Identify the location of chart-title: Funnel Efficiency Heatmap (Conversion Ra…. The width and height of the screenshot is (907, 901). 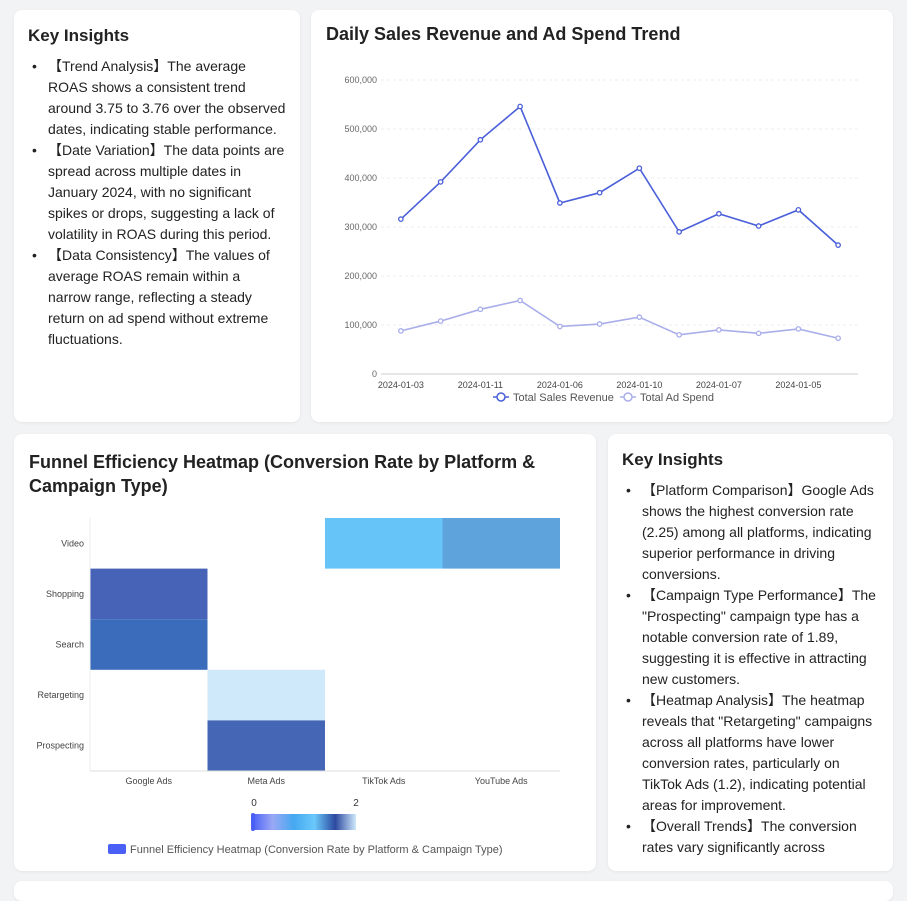
(282, 474).